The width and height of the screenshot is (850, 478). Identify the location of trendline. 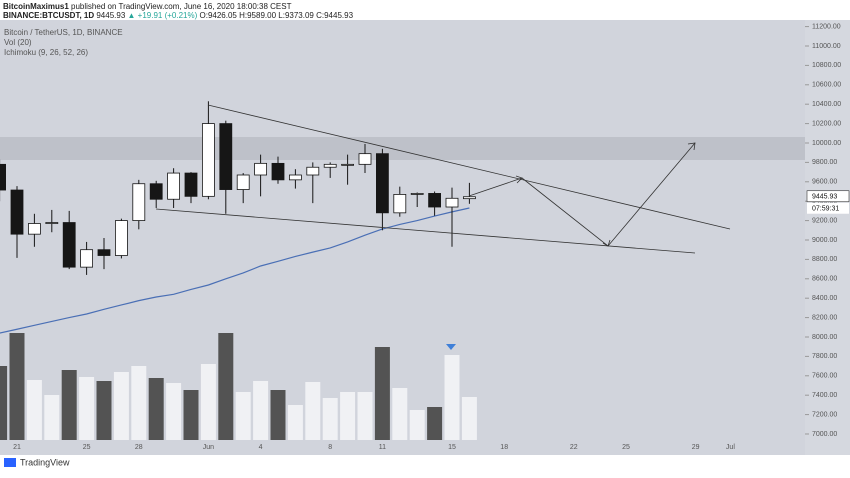
(425, 231).